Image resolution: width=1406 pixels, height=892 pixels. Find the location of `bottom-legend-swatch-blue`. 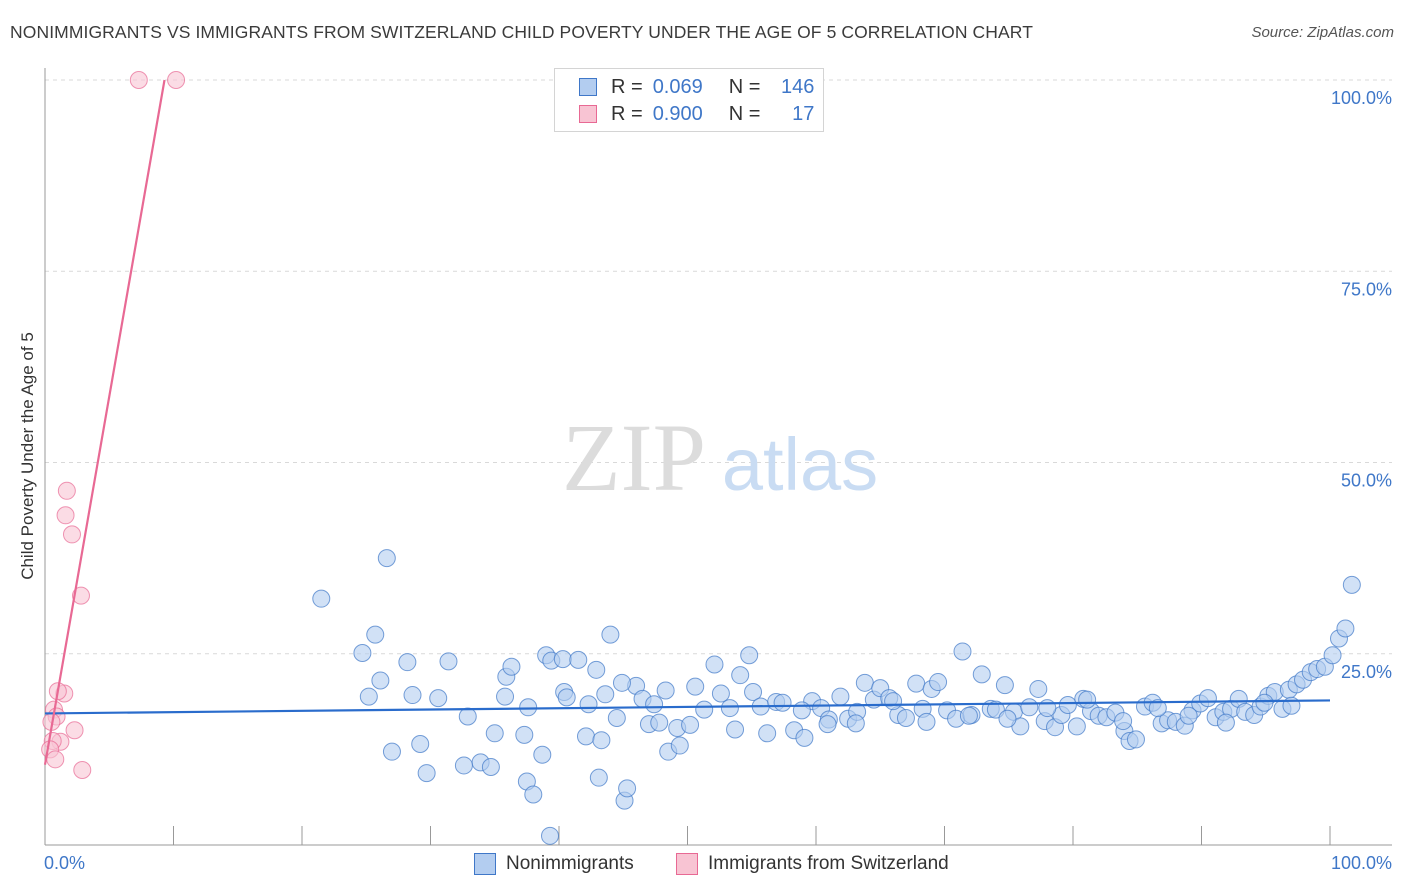

bottom-legend-swatch-blue is located at coordinates (485, 864).